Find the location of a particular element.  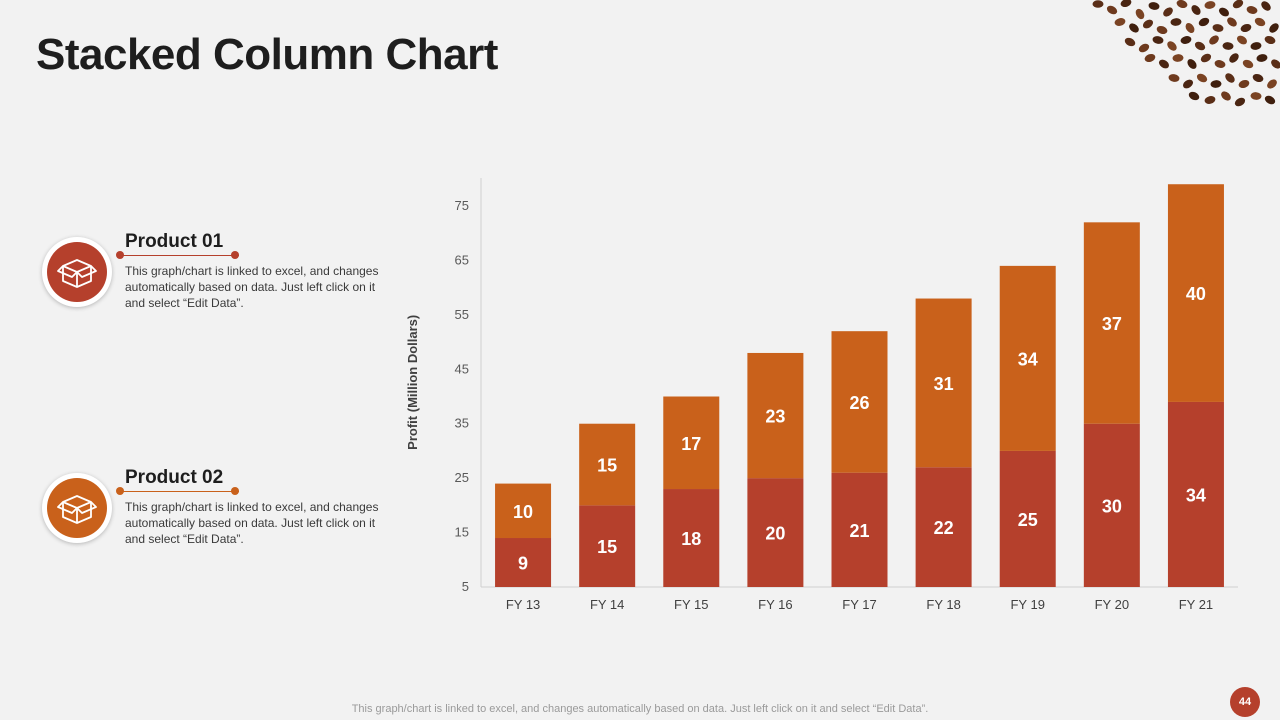

y-tick-label: 45 is located at coordinates (462, 368).